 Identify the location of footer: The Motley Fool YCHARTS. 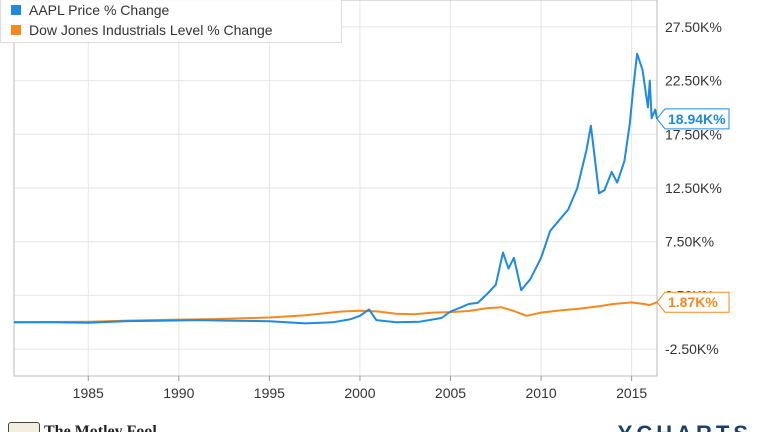
(382, 422).